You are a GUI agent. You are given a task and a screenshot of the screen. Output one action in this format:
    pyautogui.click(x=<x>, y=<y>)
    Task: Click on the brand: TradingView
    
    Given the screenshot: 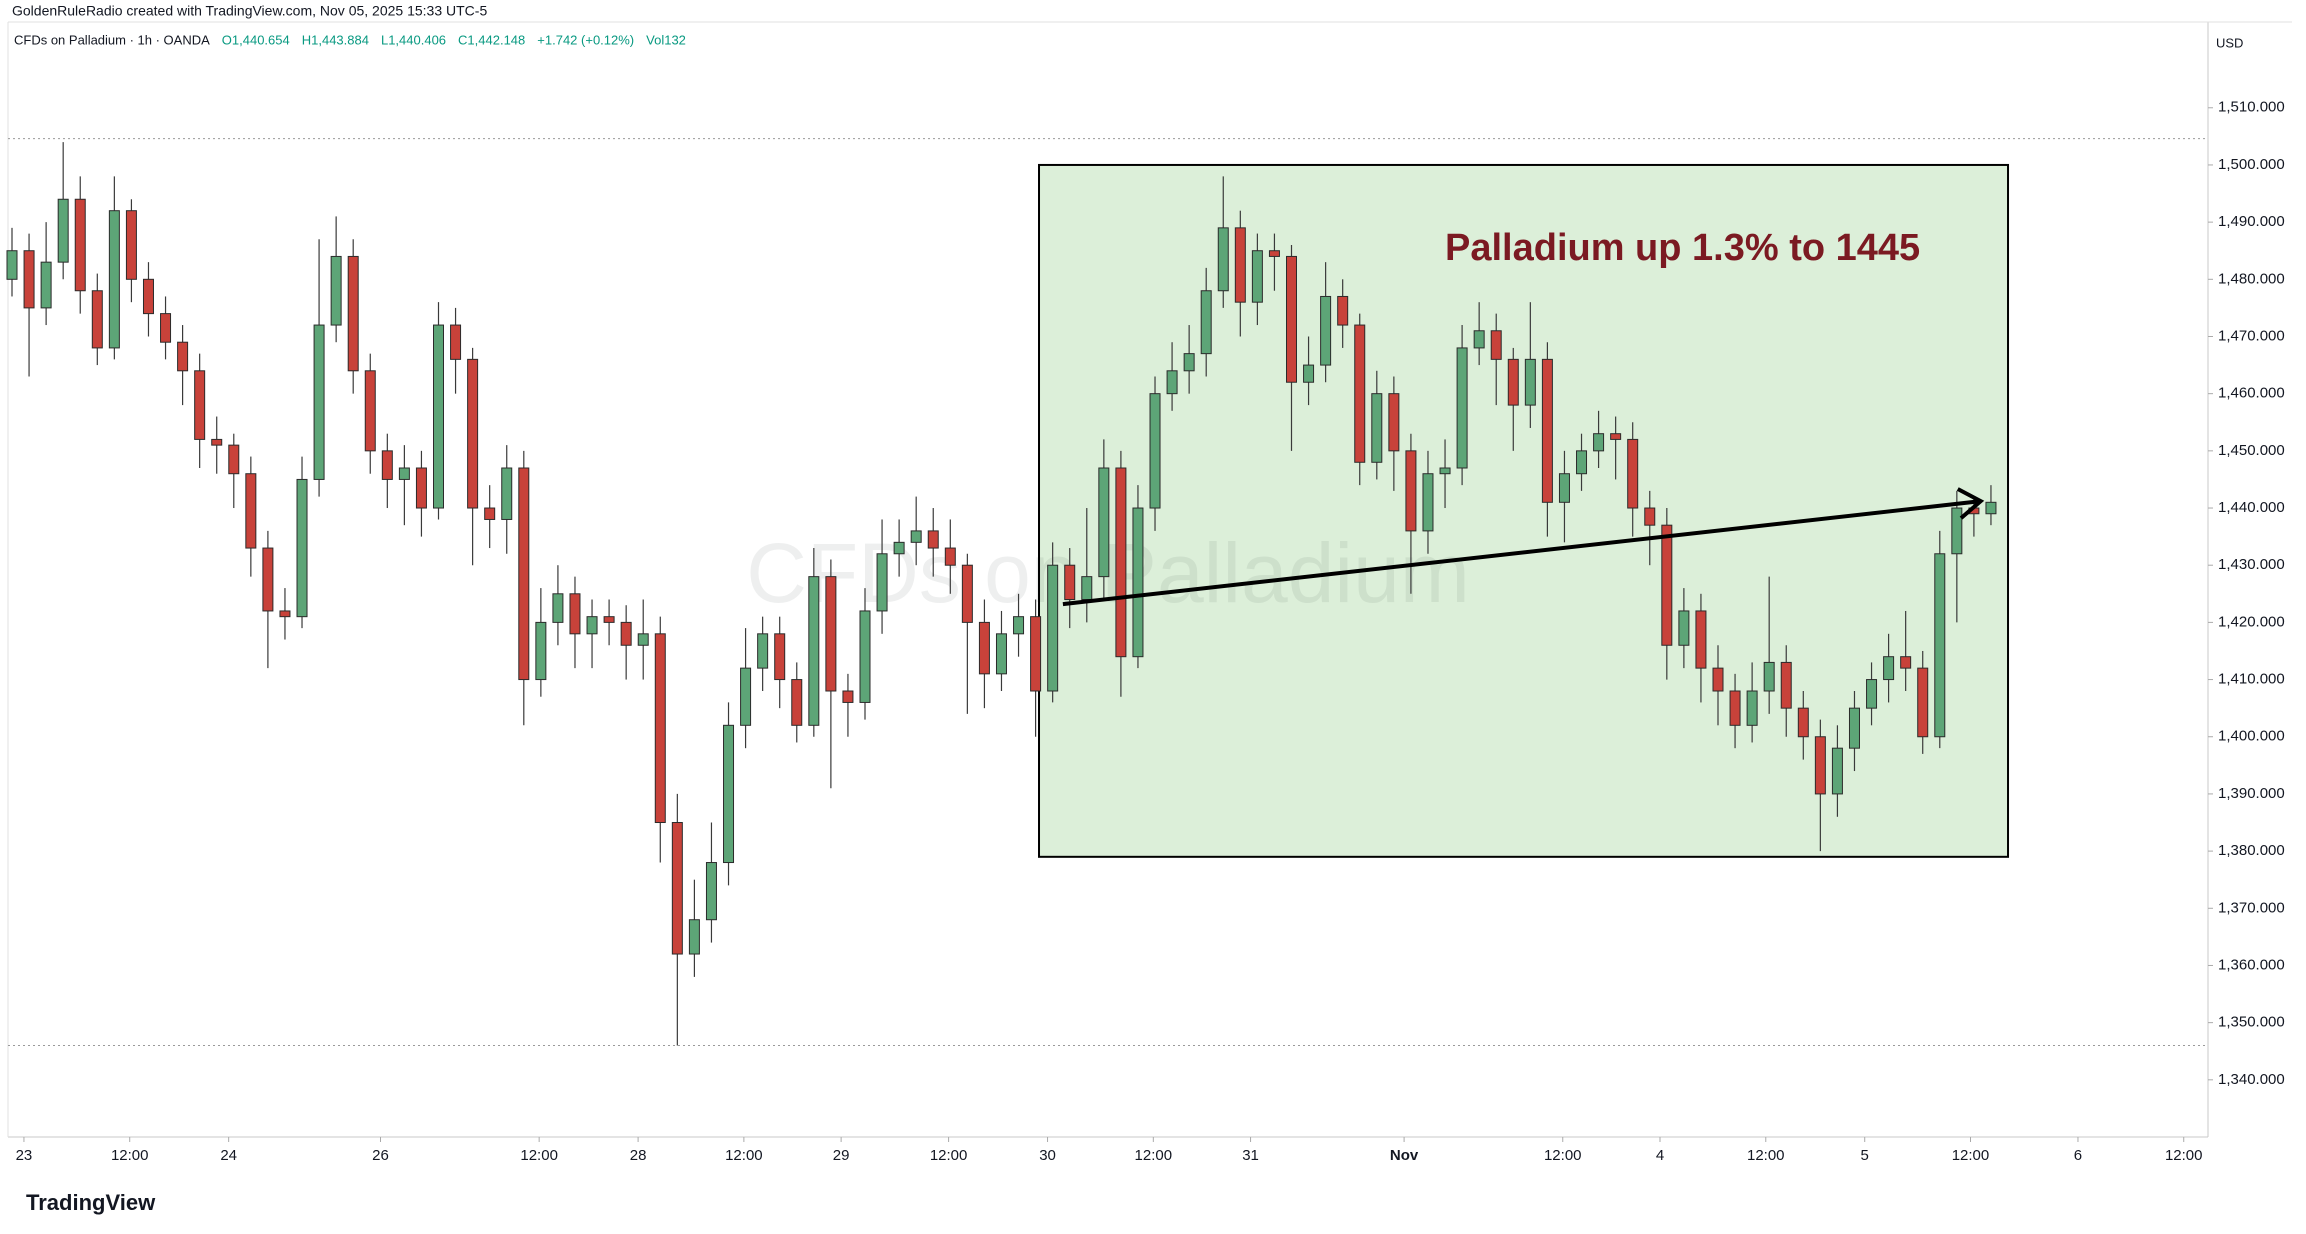 What is the action you would take?
    pyautogui.click(x=91, y=1202)
    